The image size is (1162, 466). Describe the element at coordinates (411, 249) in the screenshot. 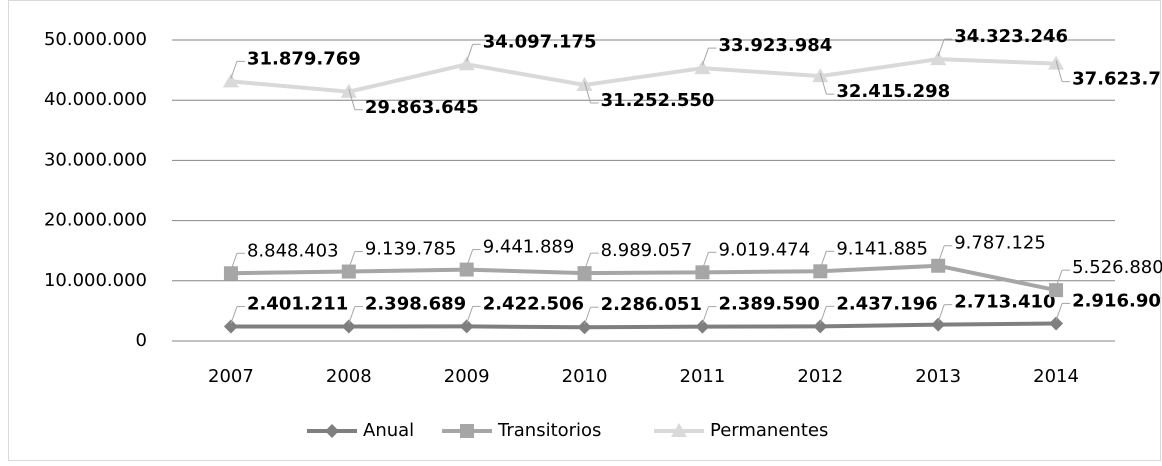

I see `data-label: 9.139.785` at that location.